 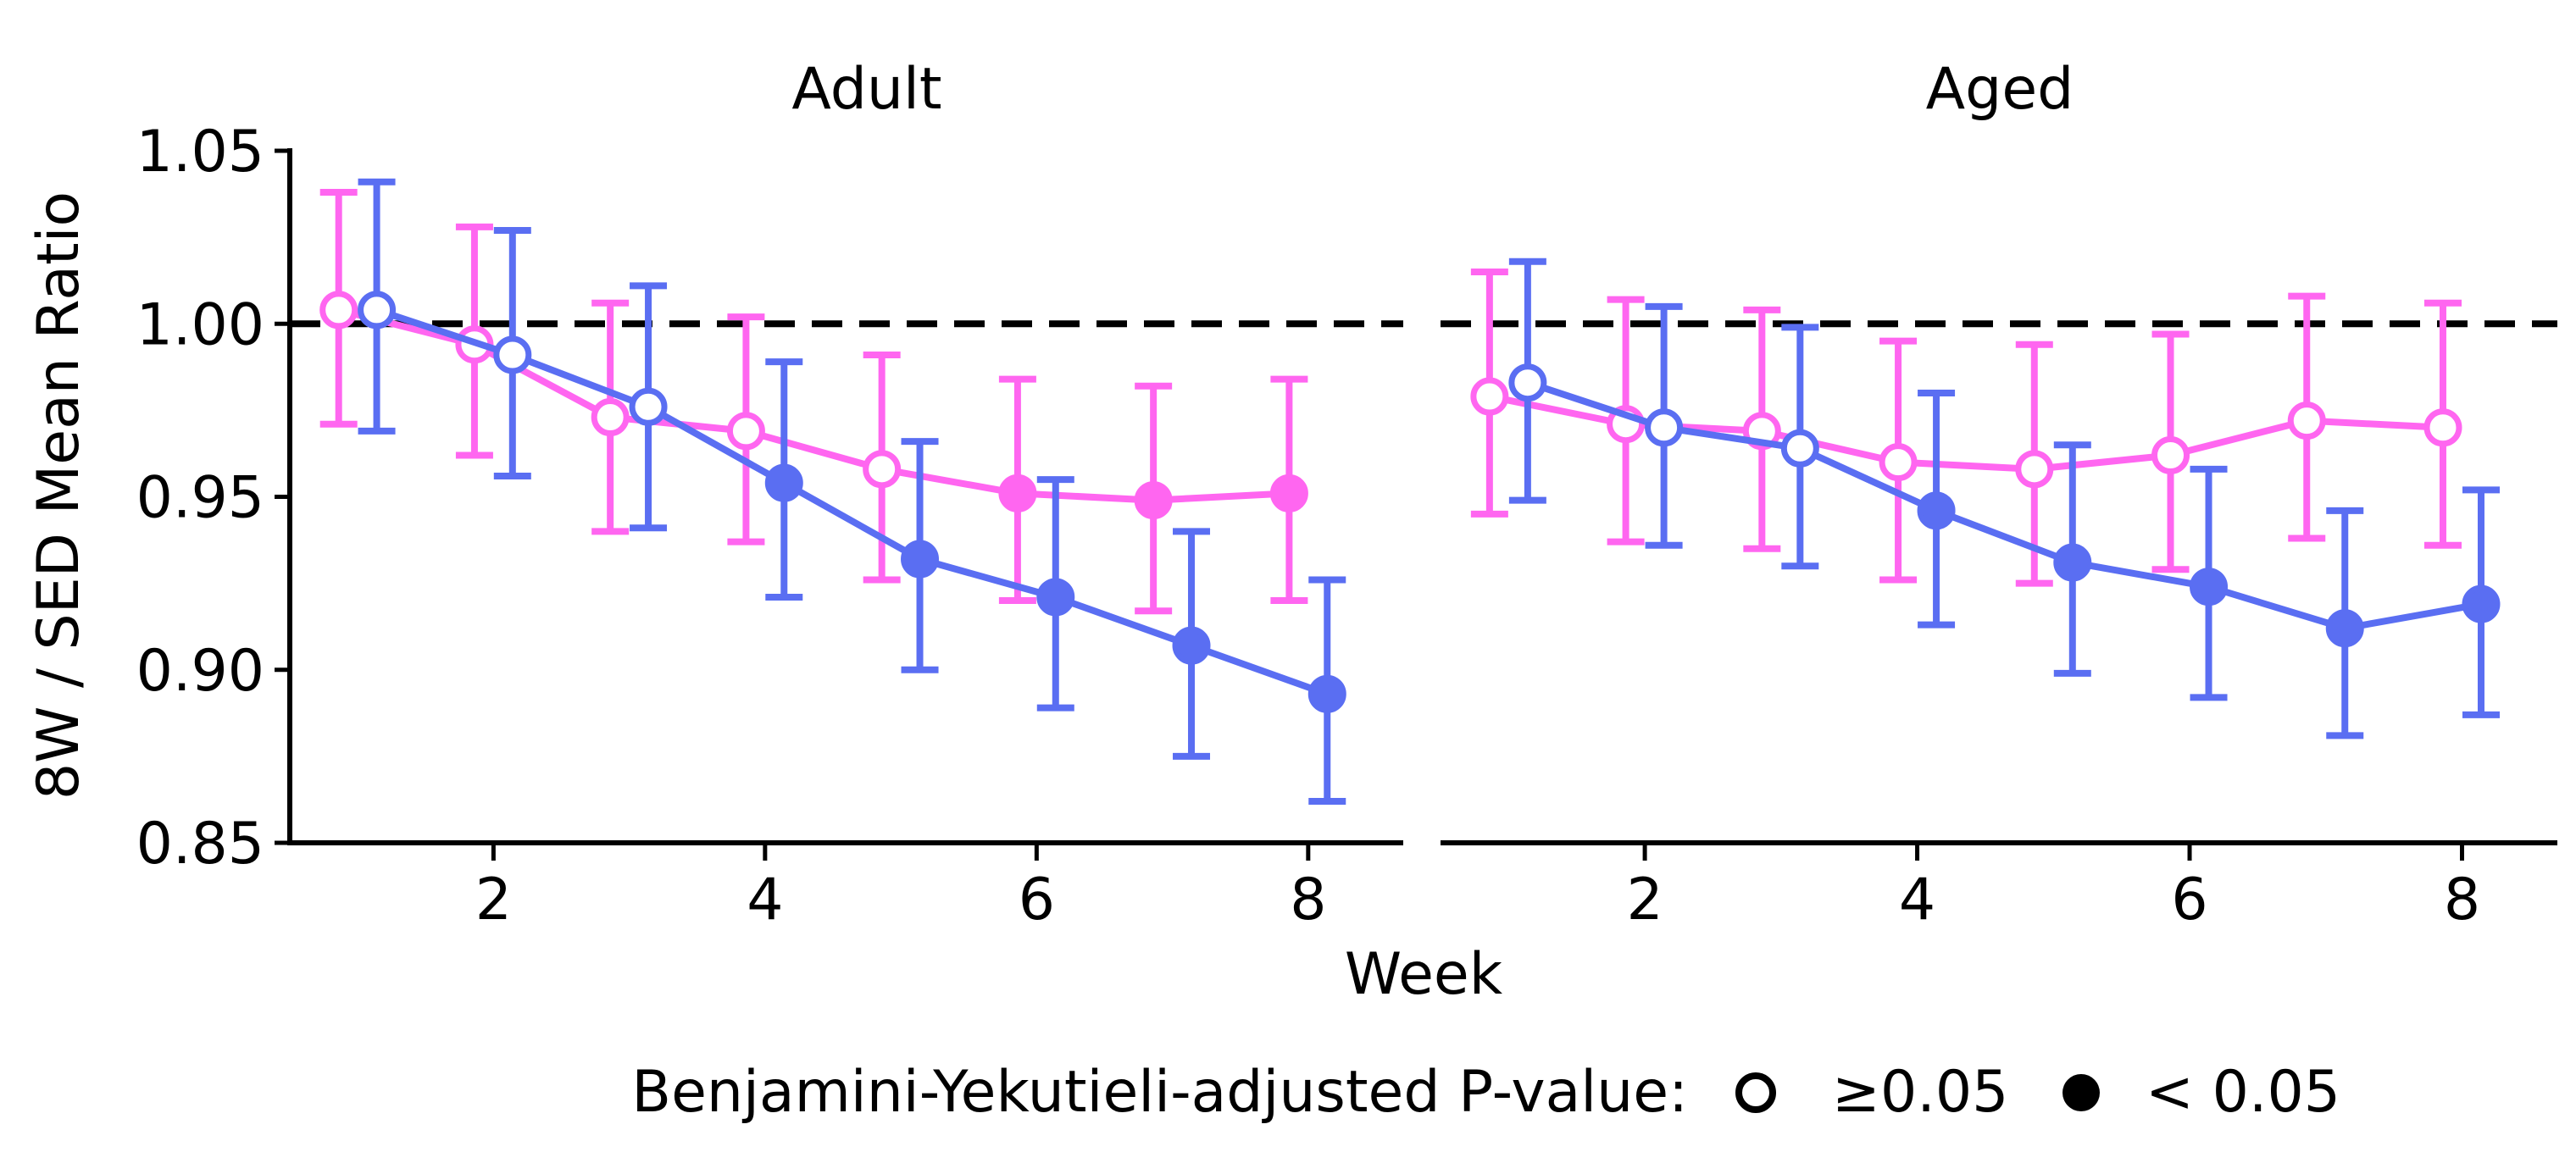 I want to click on y-ticks: 0.85 0.90 0.95 1.00 1.05, so click(x=213, y=498).